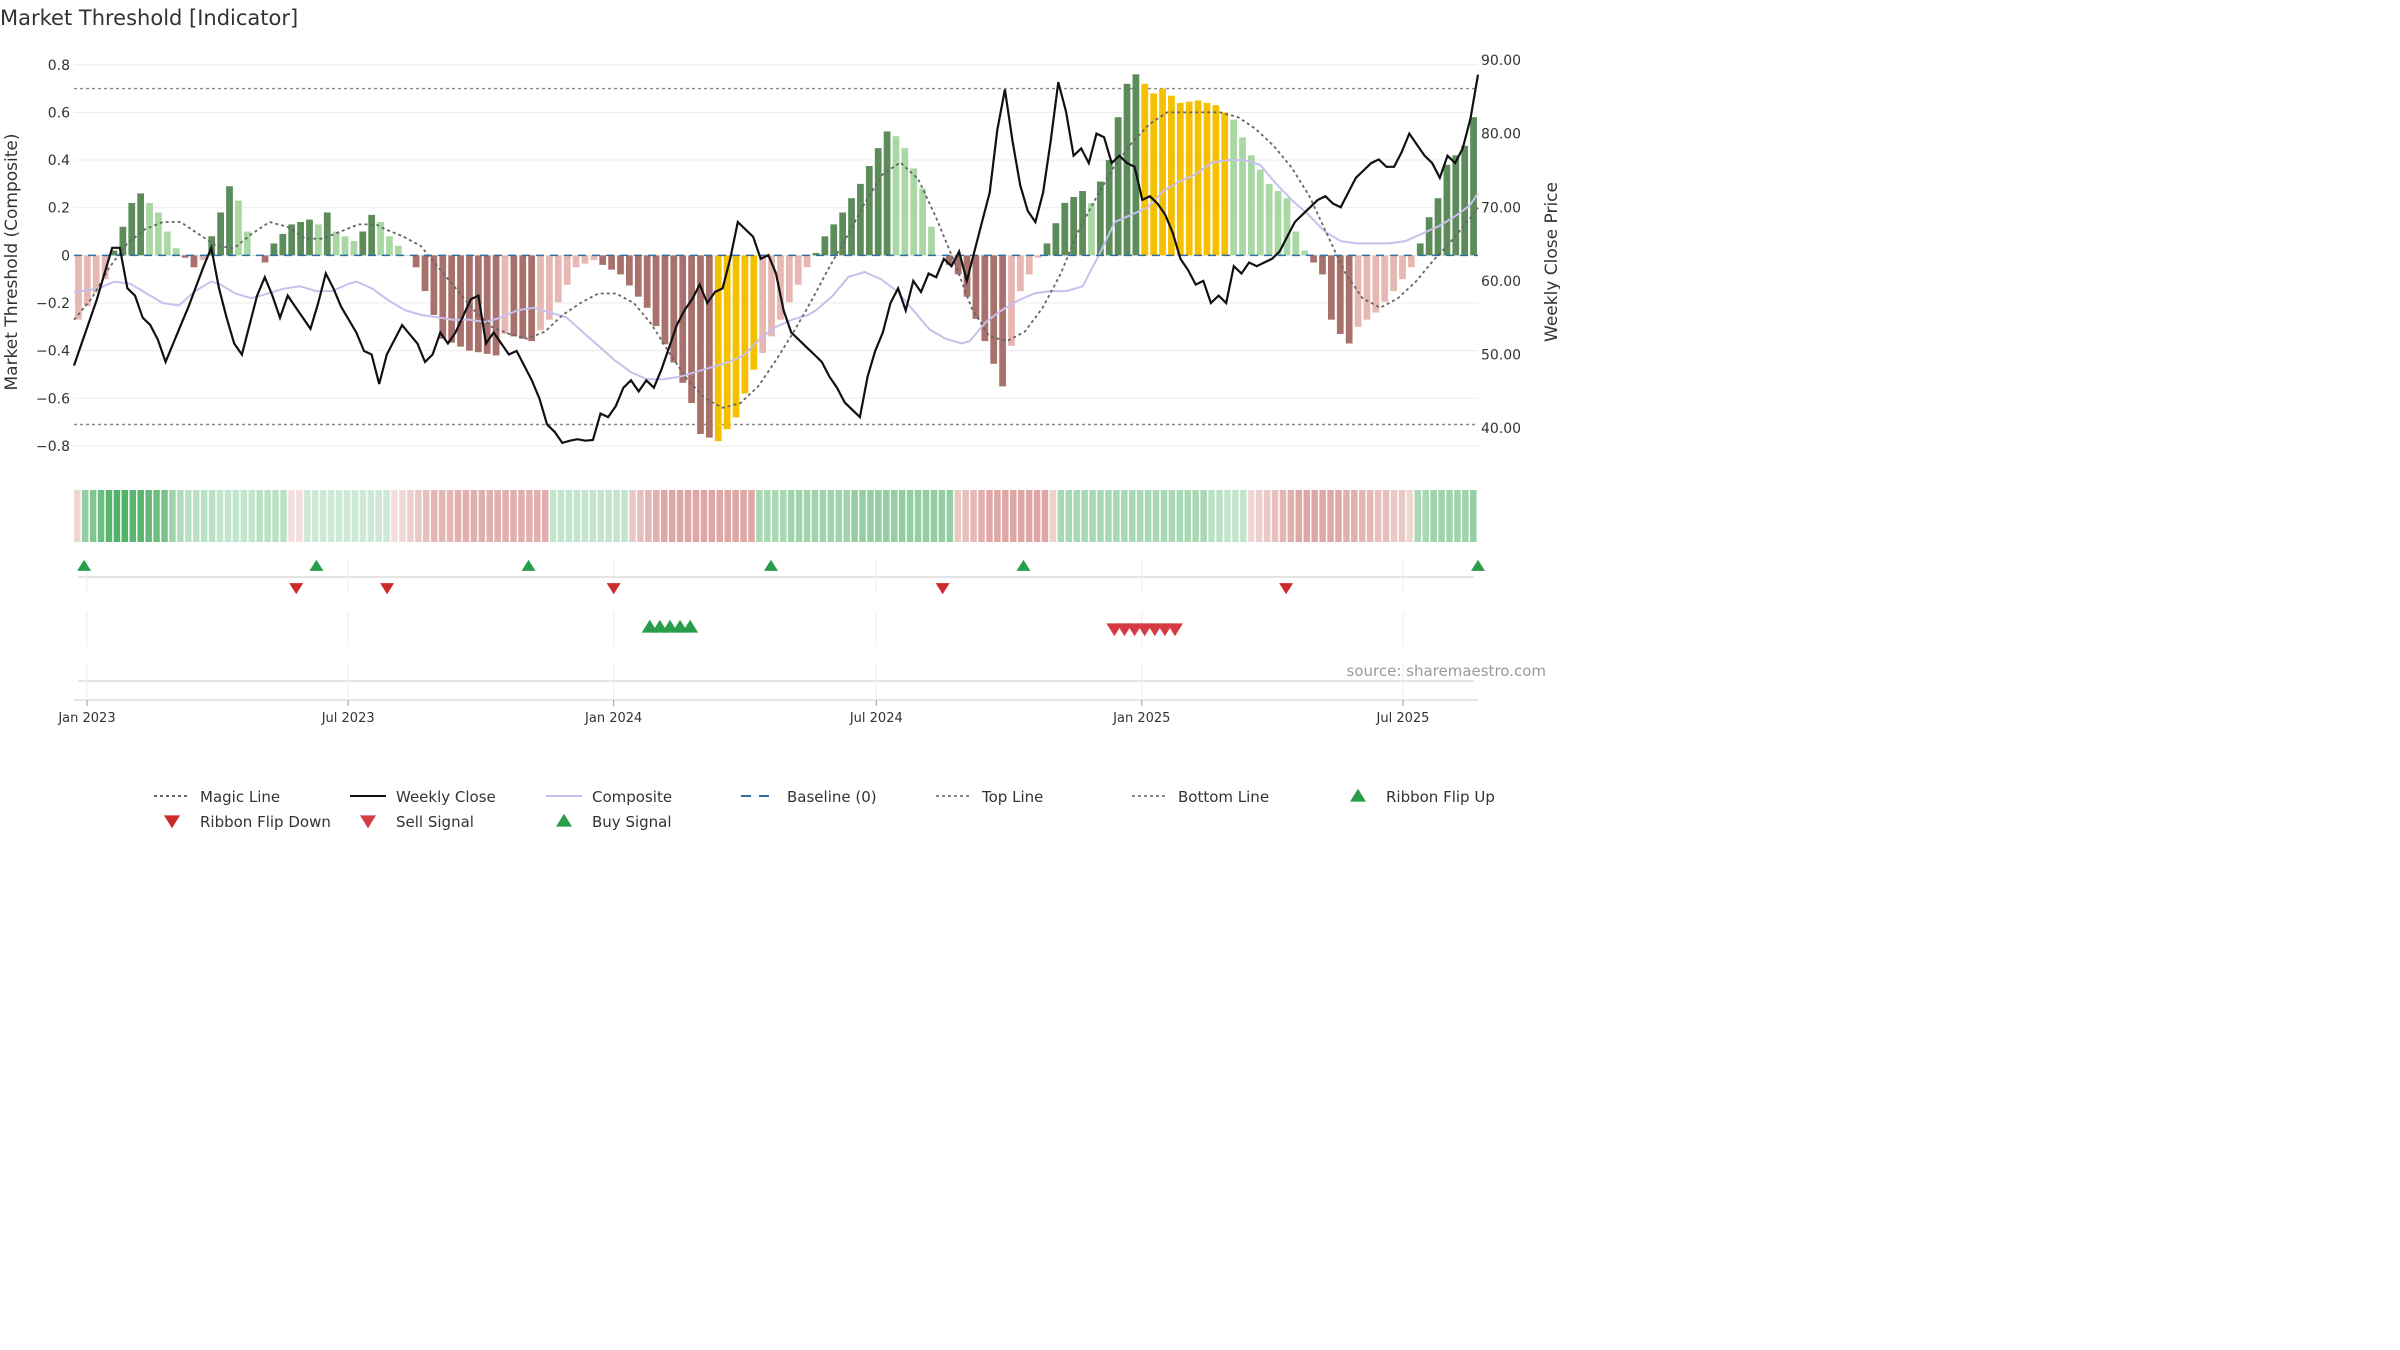 The height and width of the screenshot is (1350, 2400). What do you see at coordinates (1223, 797) in the screenshot?
I see `legend-label: Bottom Line` at bounding box center [1223, 797].